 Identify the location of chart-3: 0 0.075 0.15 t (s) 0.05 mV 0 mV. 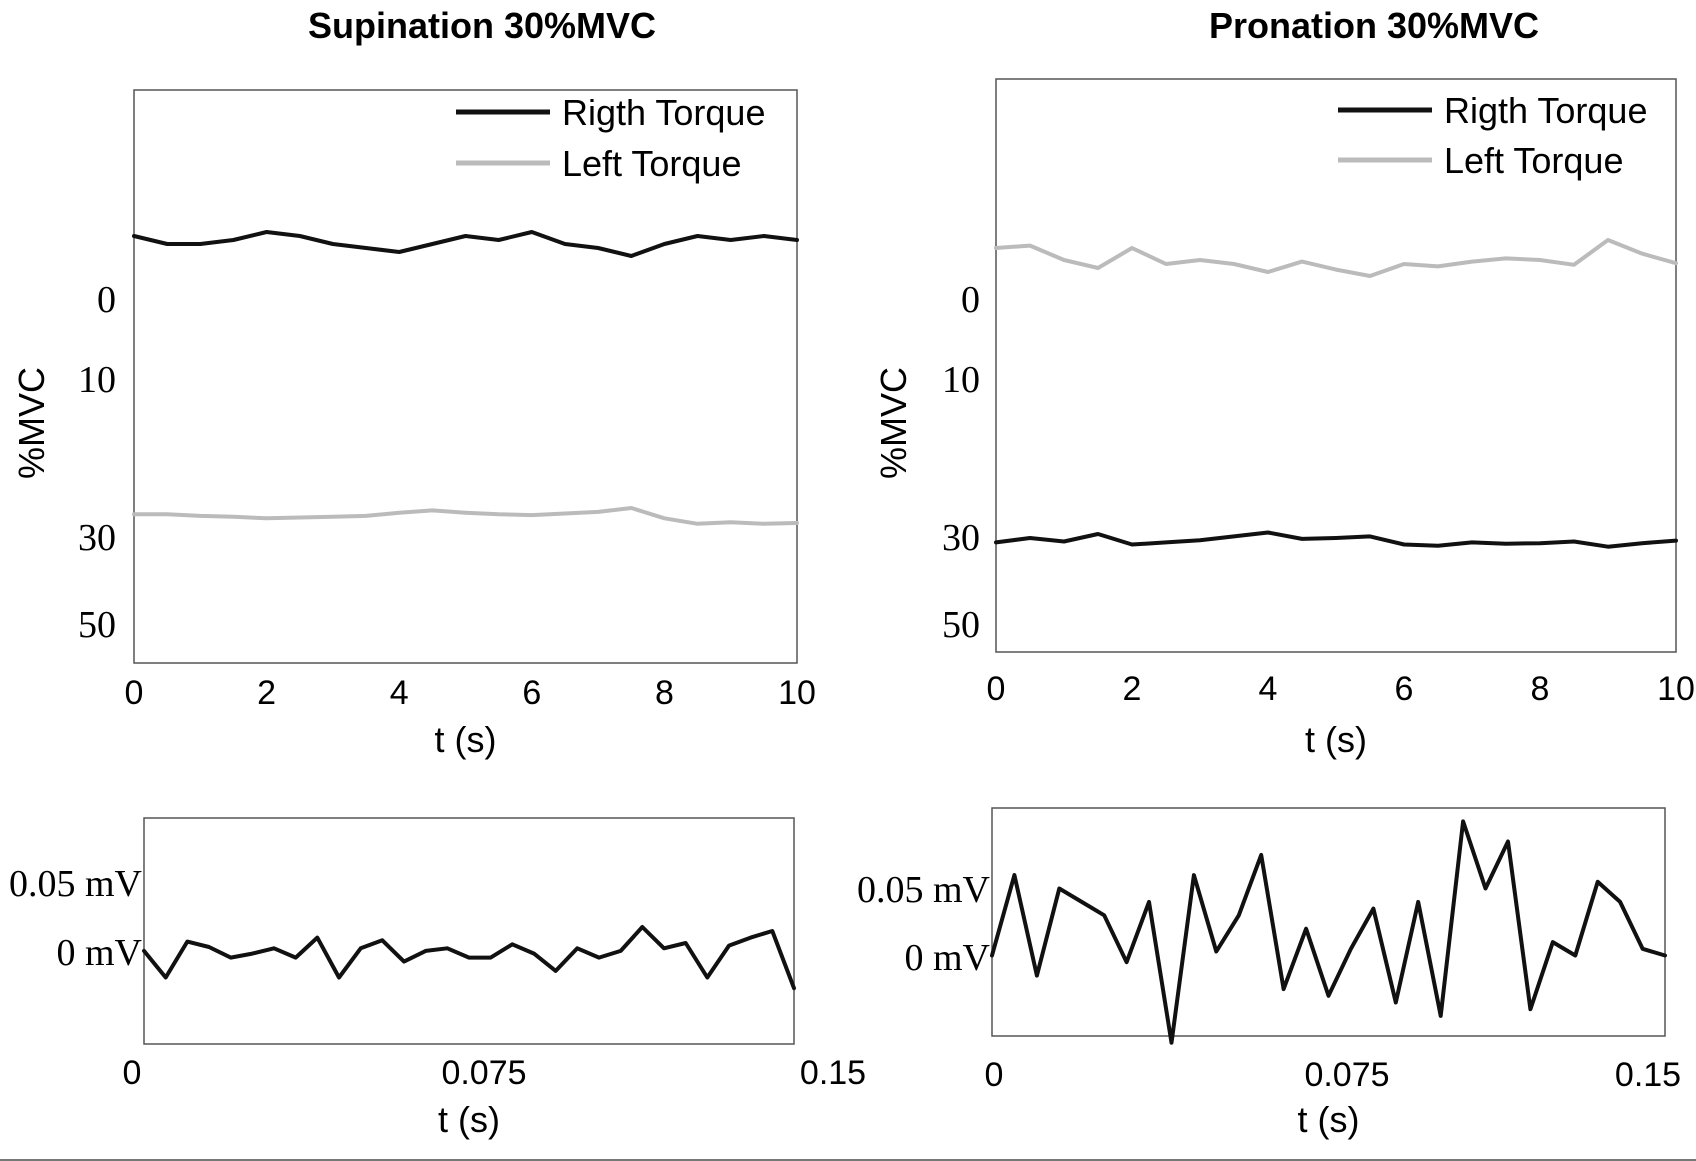
(437, 978).